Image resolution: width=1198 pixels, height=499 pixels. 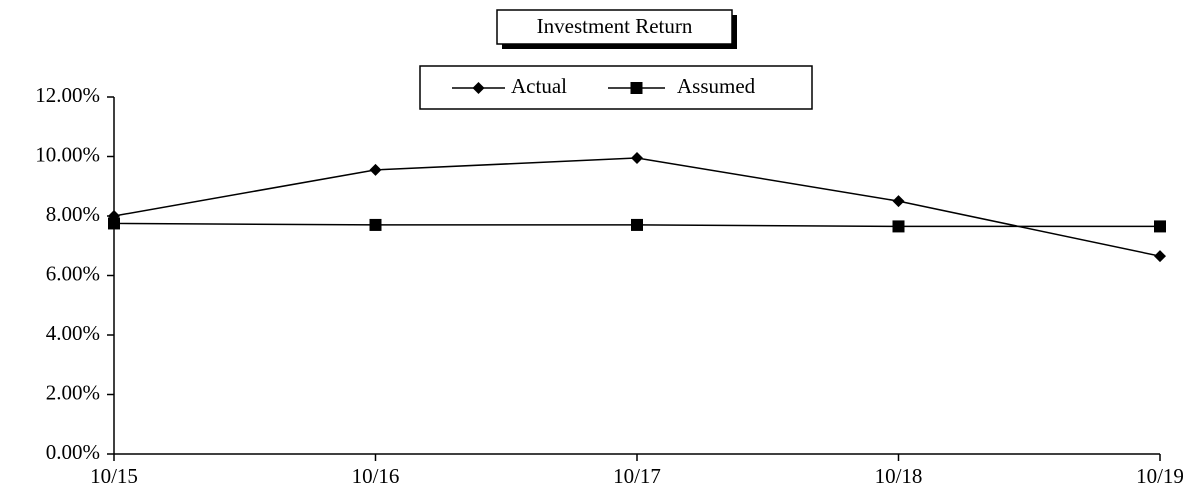 What do you see at coordinates (899, 476) in the screenshot?
I see `x-tick-label: 10/18` at bounding box center [899, 476].